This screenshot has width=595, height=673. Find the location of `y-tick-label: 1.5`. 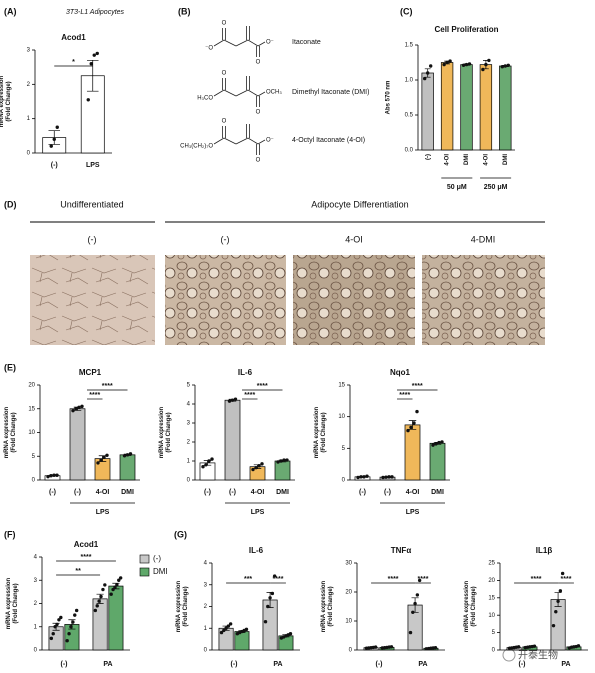

y-tick-label: 1.5 is located at coordinates (409, 46).